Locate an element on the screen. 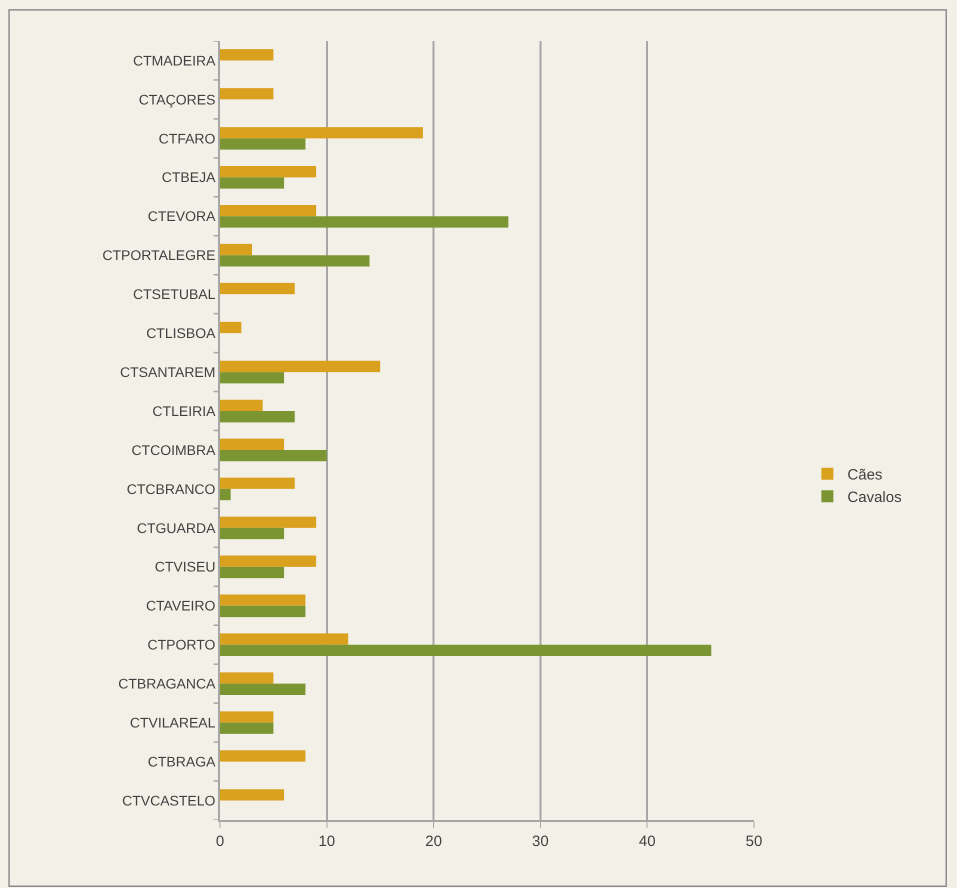 Image resolution: width=957 pixels, height=888 pixels. y-tick-label: CTSANTAREM is located at coordinates (168, 372).